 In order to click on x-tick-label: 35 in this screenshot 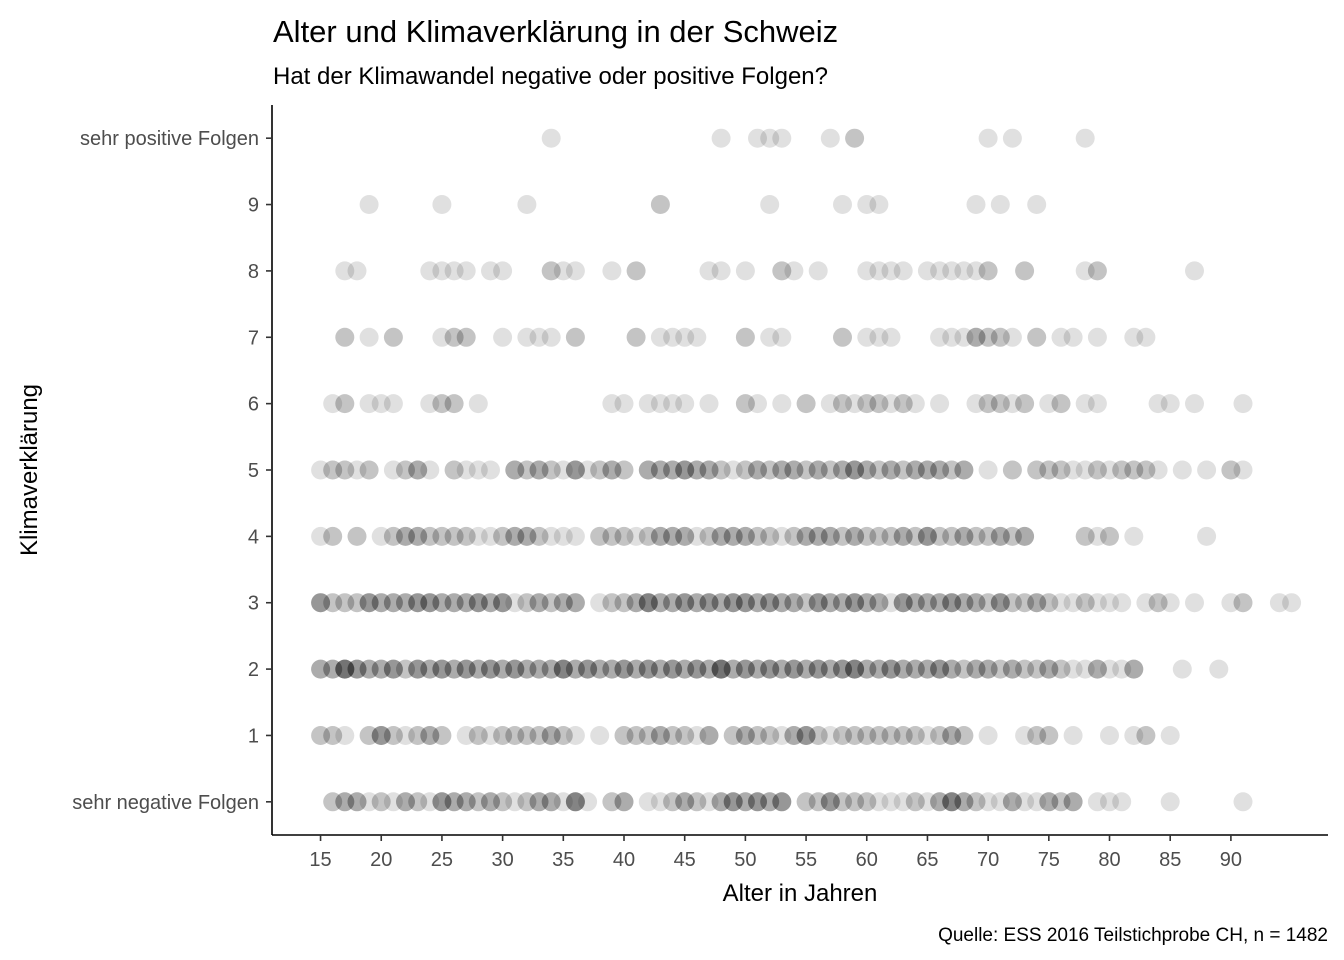, I will do `click(563, 860)`.